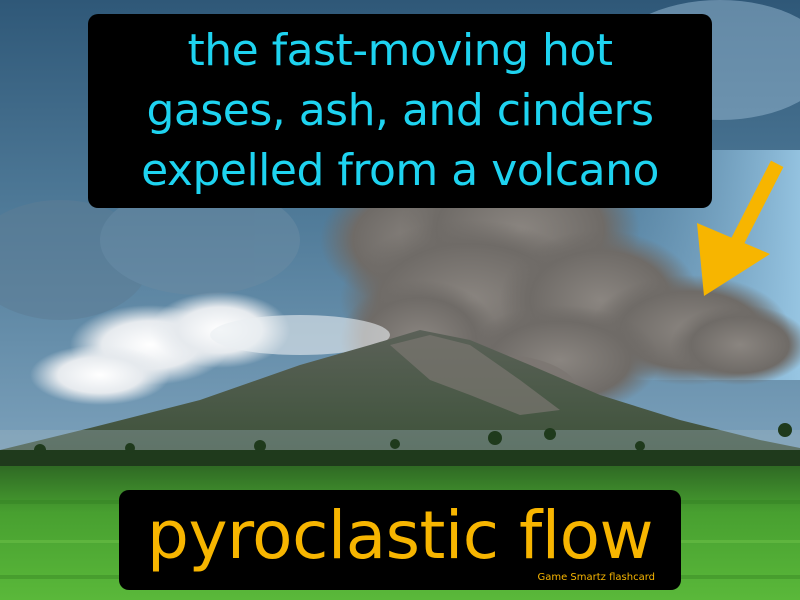 This screenshot has width=800, height=600. Describe the element at coordinates (210, 348) in the screenshot. I see `white-cloud` at that location.